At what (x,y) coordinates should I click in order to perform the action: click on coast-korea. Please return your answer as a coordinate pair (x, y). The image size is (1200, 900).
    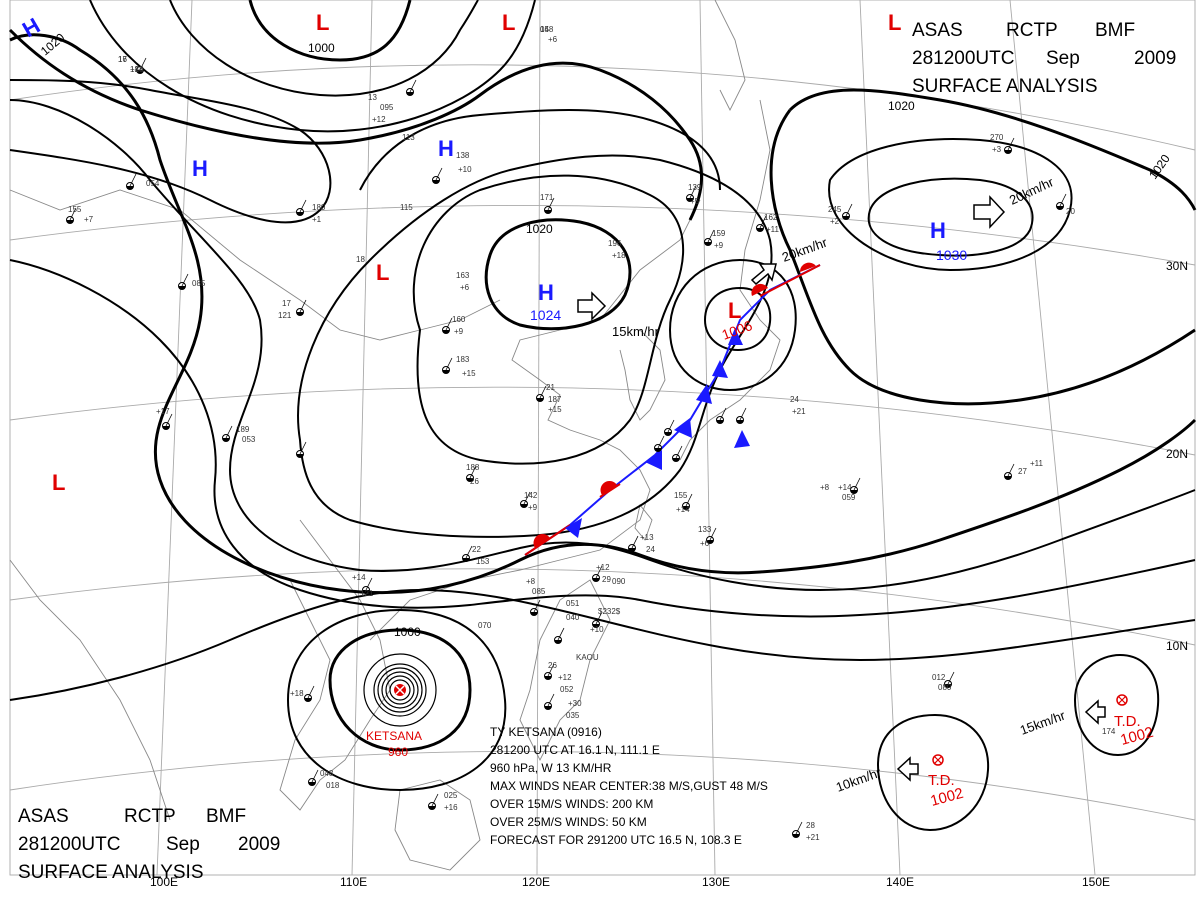
    Looking at the image, I should click on (642, 375).